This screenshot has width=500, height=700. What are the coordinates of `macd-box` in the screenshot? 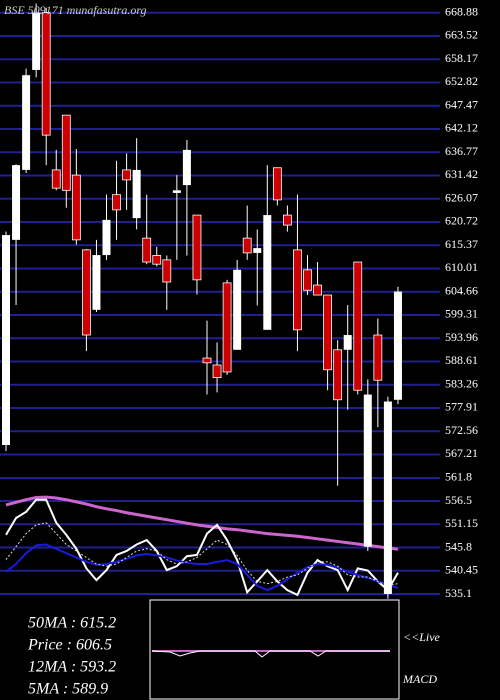 It's located at (274, 649).